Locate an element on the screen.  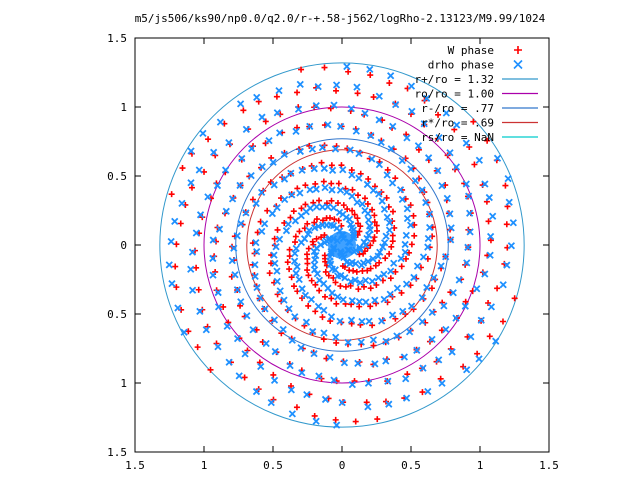
y-tick-label: 0.5 is located at coordinates (117, 176).